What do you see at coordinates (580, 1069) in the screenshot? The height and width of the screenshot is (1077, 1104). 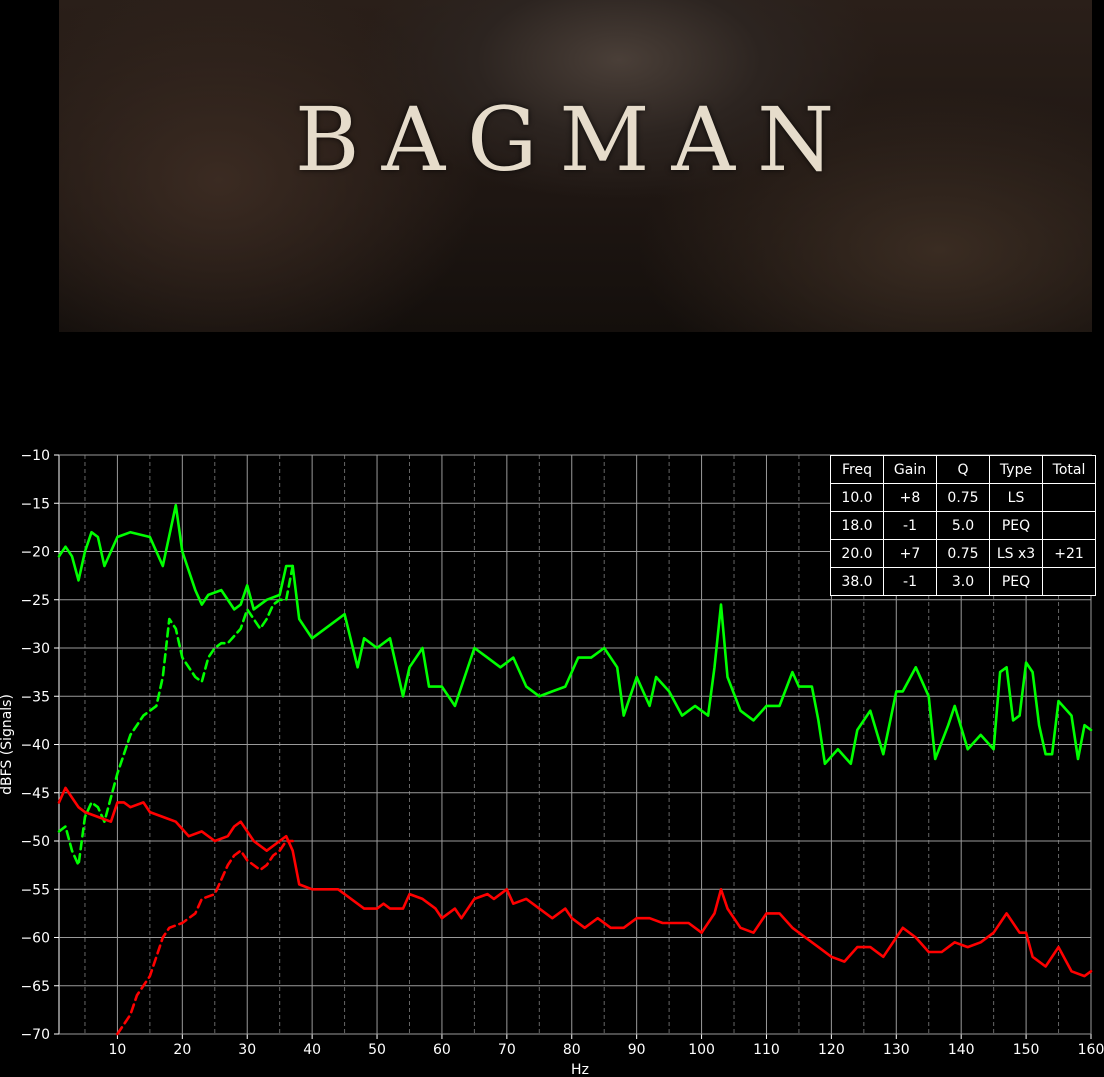 I see `x-axis-label: Hz` at bounding box center [580, 1069].